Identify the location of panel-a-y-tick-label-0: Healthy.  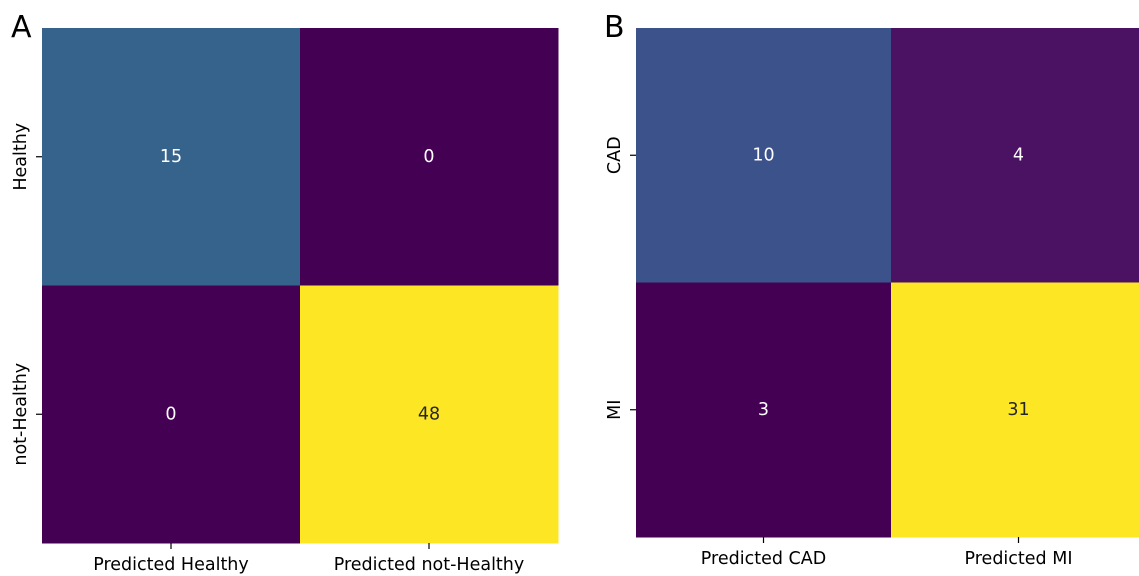
(21, 157).